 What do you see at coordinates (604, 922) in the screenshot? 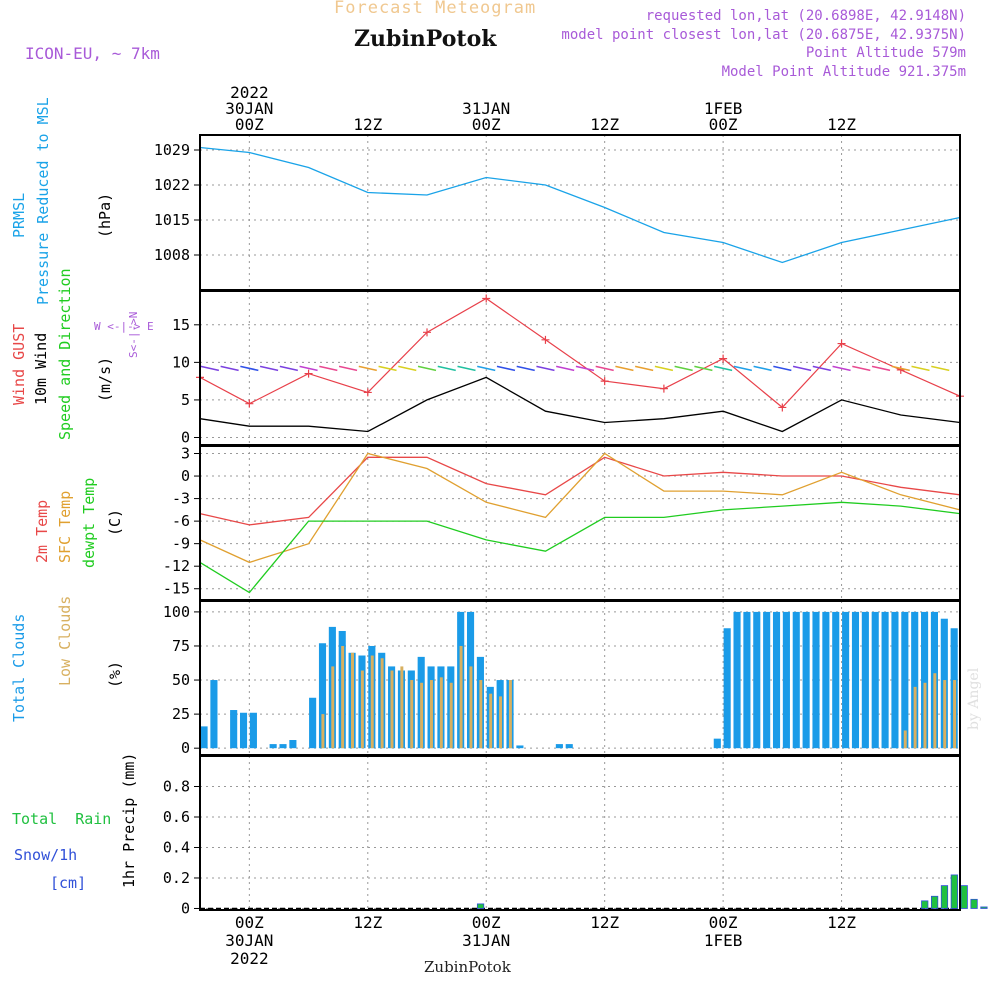
I see `bottom-time-label: 12Z` at bounding box center [604, 922].